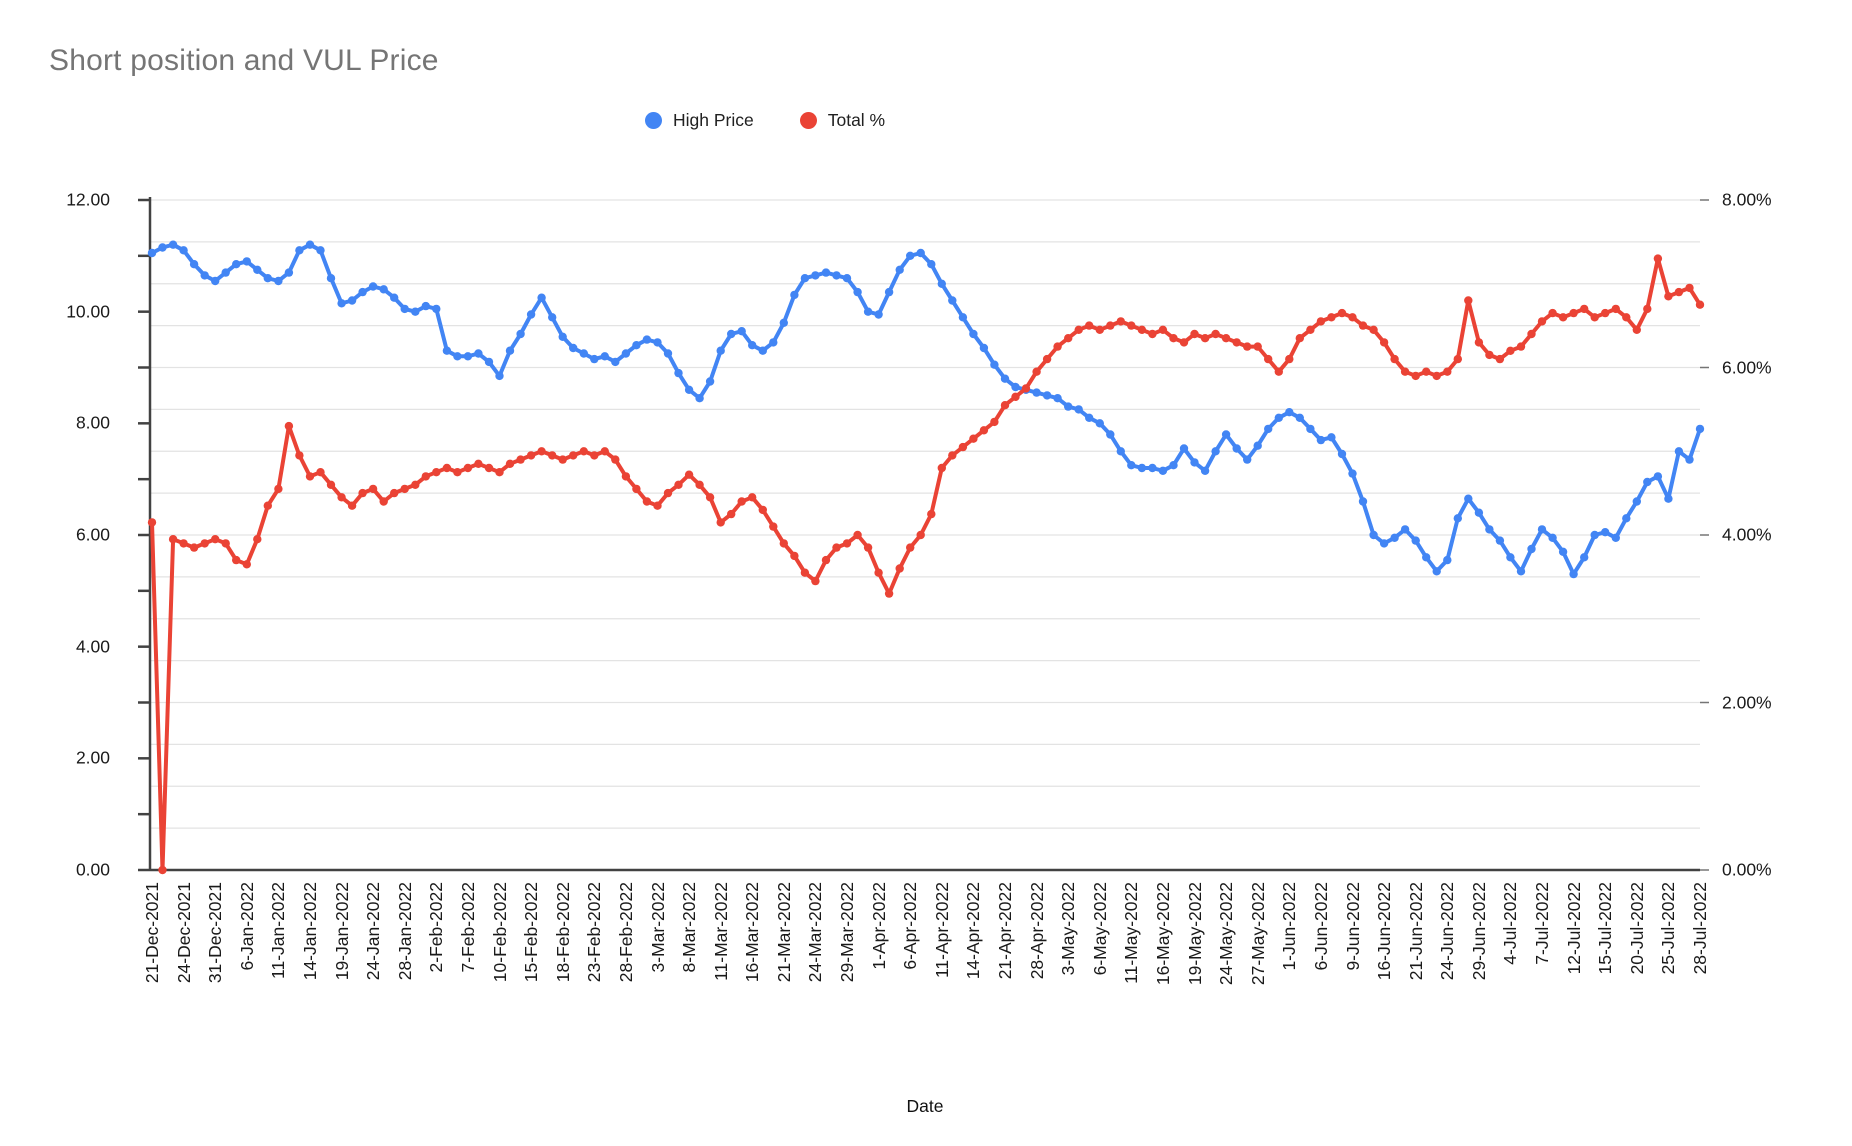  I want to click on x-axis-tick-label: 15-Feb-2022, so click(531, 932).